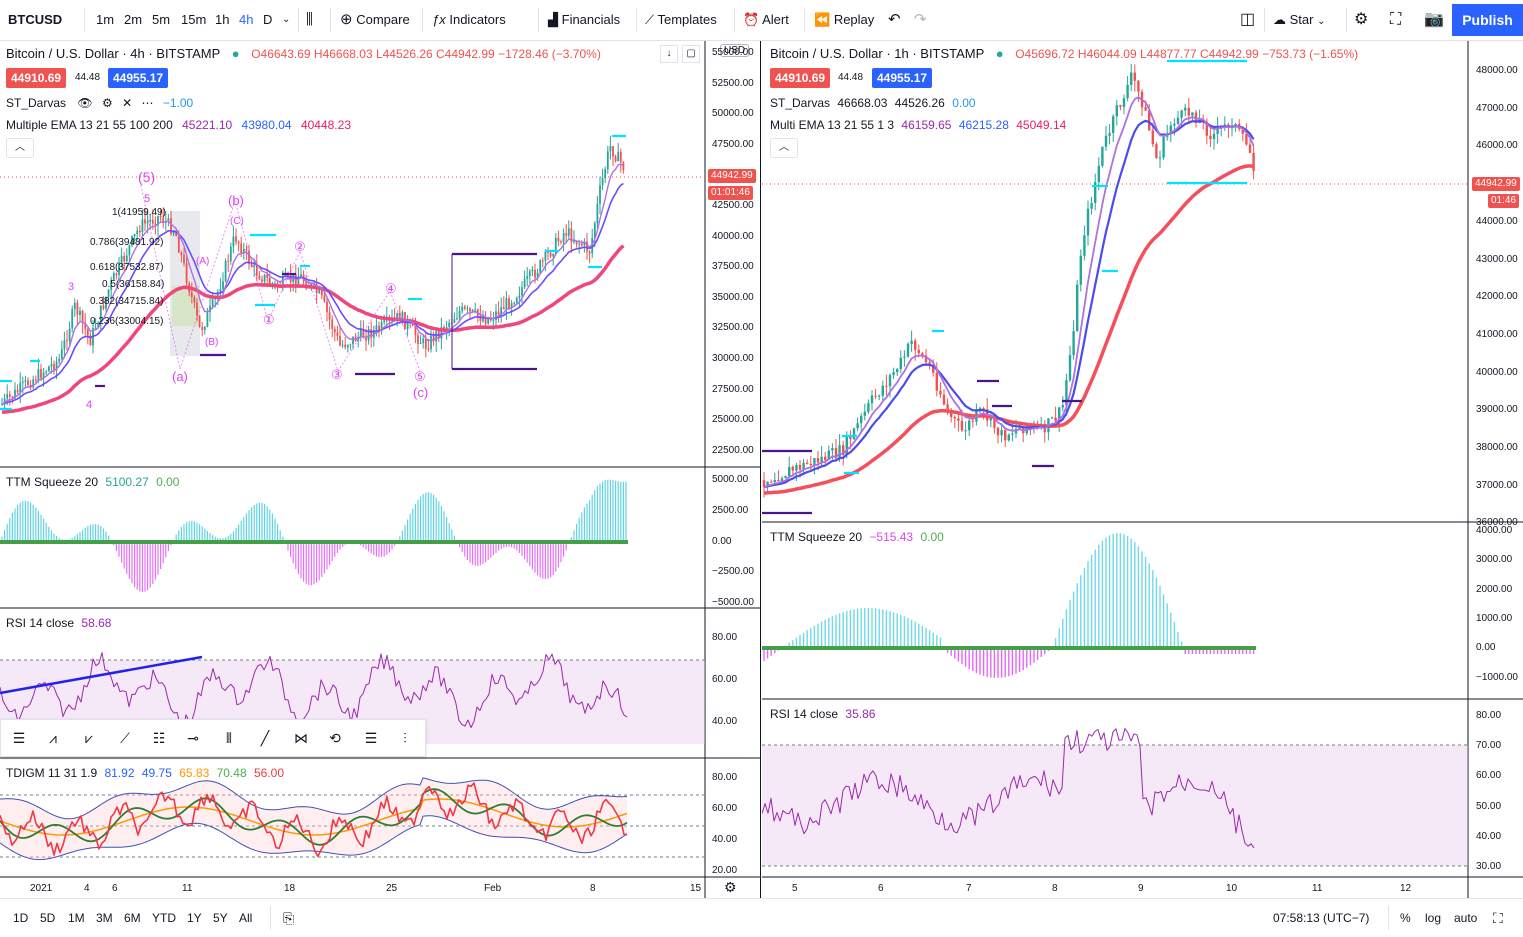 The height and width of the screenshot is (937, 1523). I want to click on currency-label: USD, so click(735, 50).